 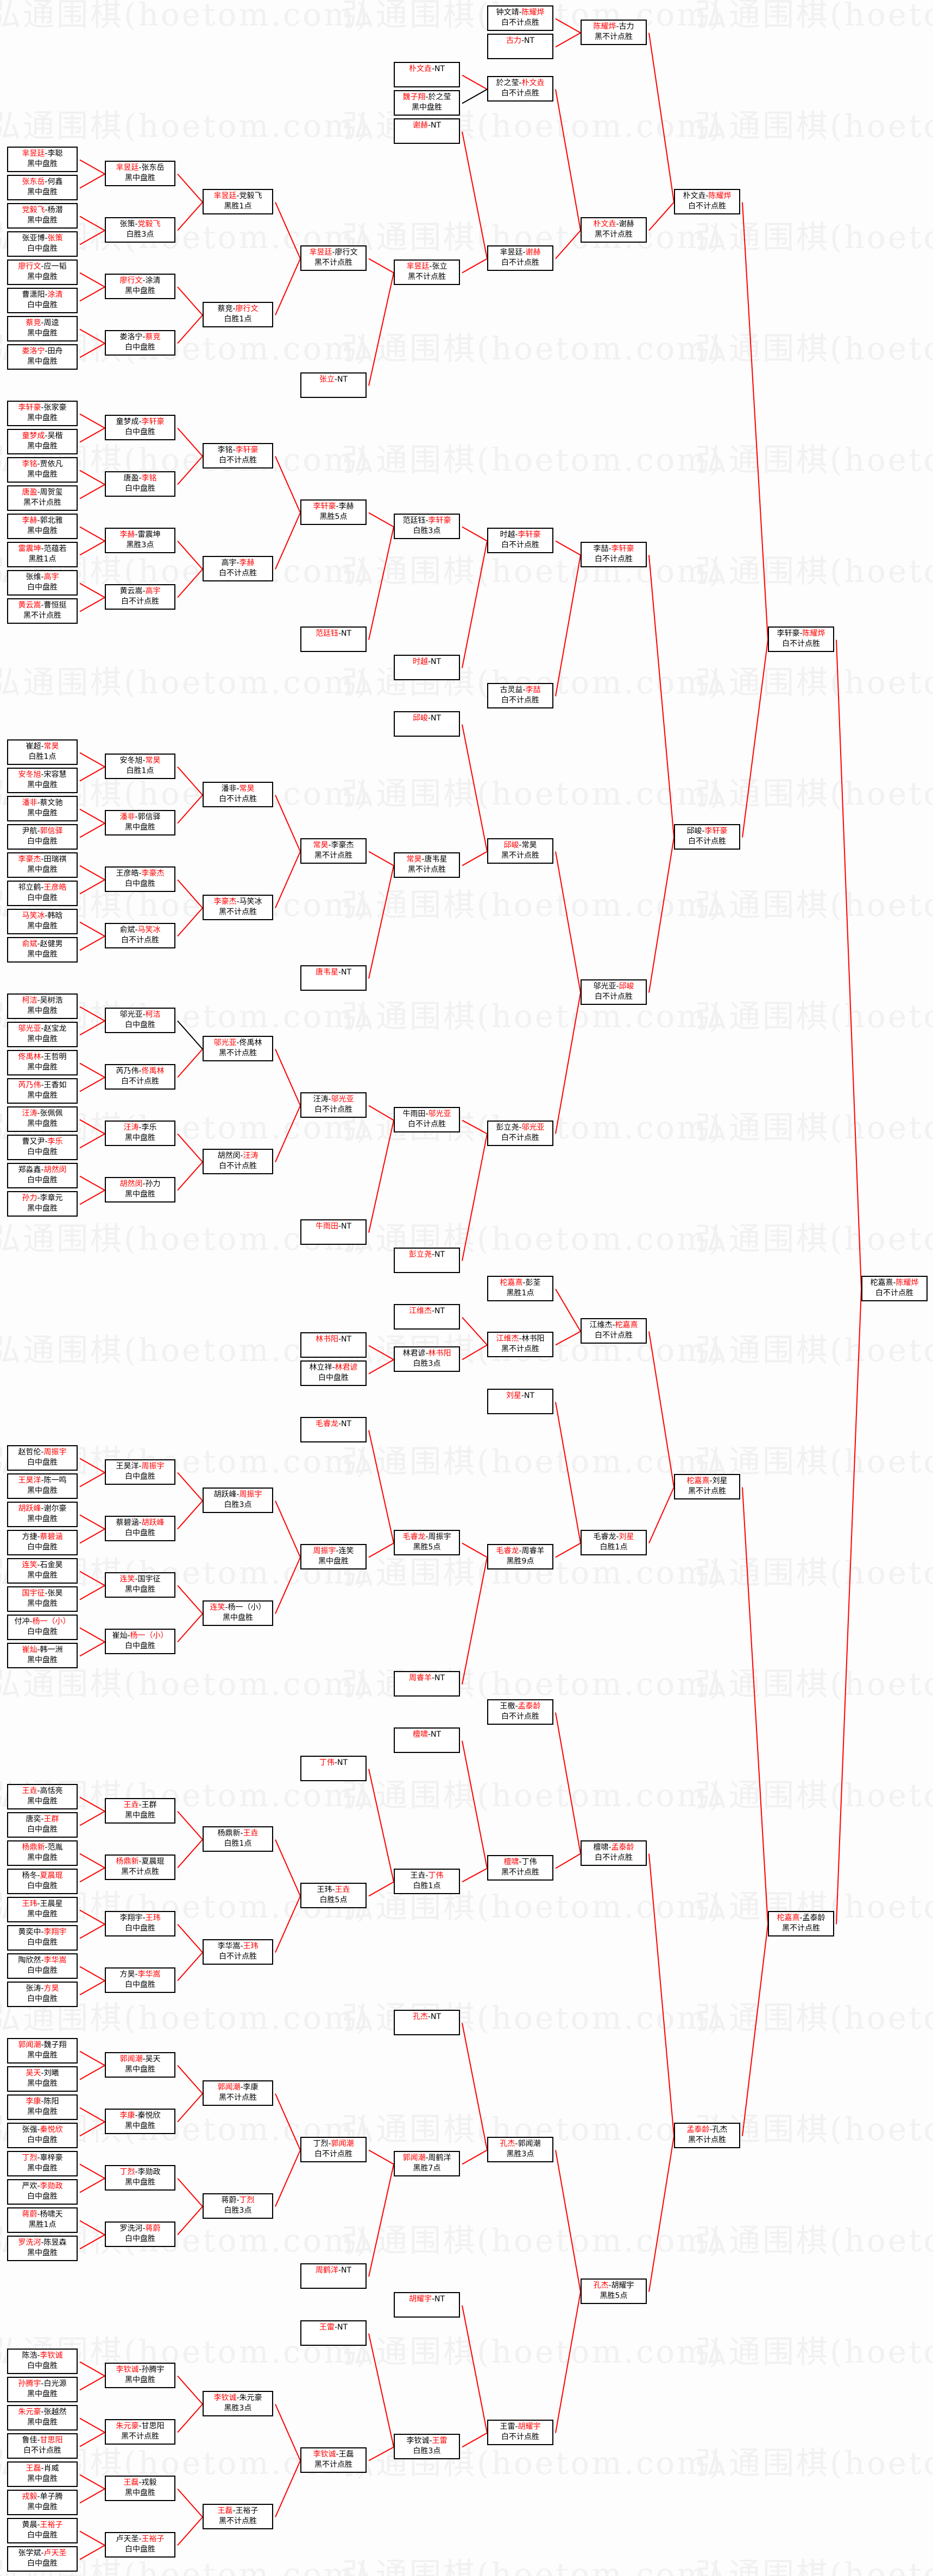 What do you see at coordinates (127, 421) in the screenshot?
I see `black-player: 童梦成` at bounding box center [127, 421].